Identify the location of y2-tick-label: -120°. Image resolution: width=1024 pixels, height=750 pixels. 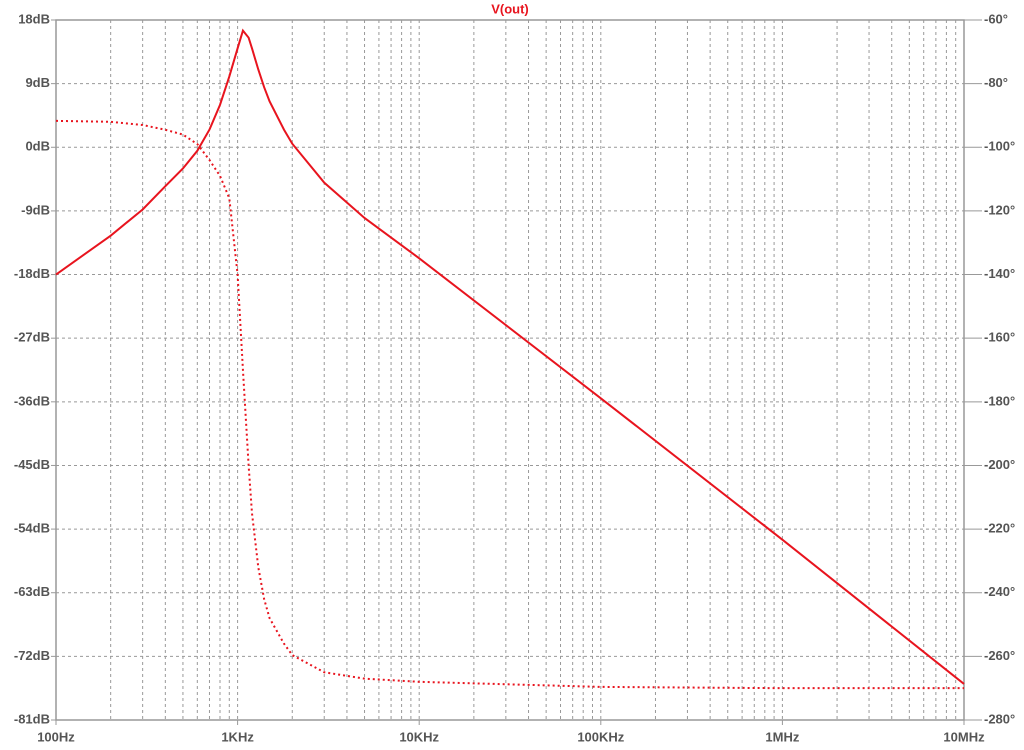
(999, 209).